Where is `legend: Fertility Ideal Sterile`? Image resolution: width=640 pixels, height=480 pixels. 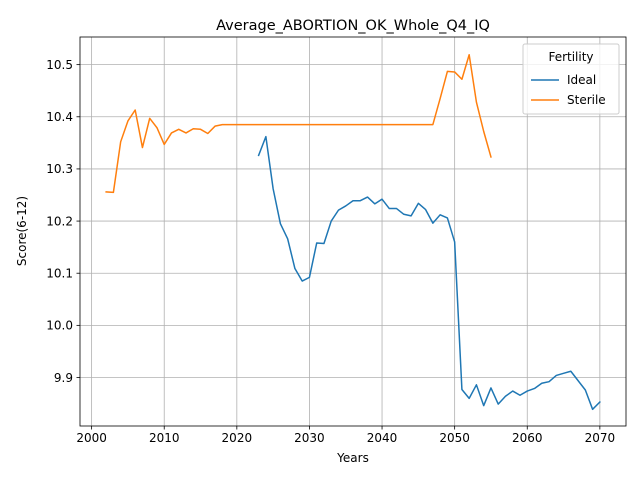 legend: Fertility Ideal Sterile is located at coordinates (571, 79).